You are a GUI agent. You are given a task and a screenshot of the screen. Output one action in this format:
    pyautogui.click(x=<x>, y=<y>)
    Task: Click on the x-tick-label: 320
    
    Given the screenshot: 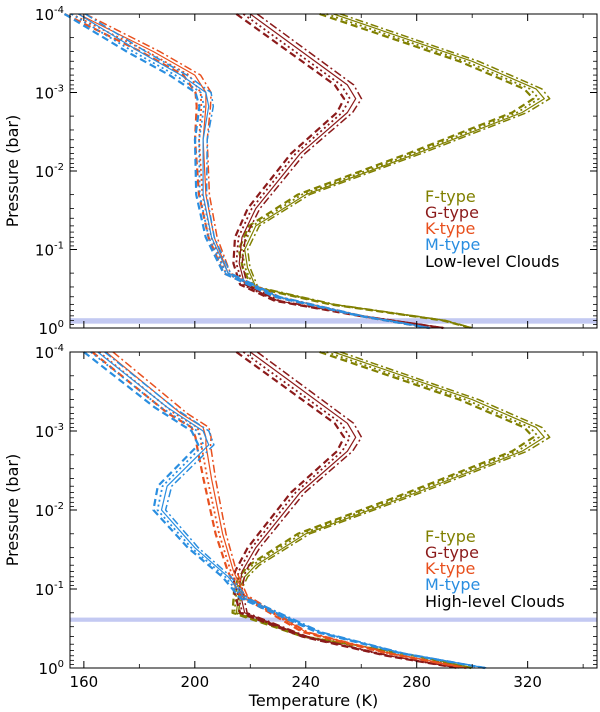 What is the action you would take?
    pyautogui.click(x=527, y=682)
    